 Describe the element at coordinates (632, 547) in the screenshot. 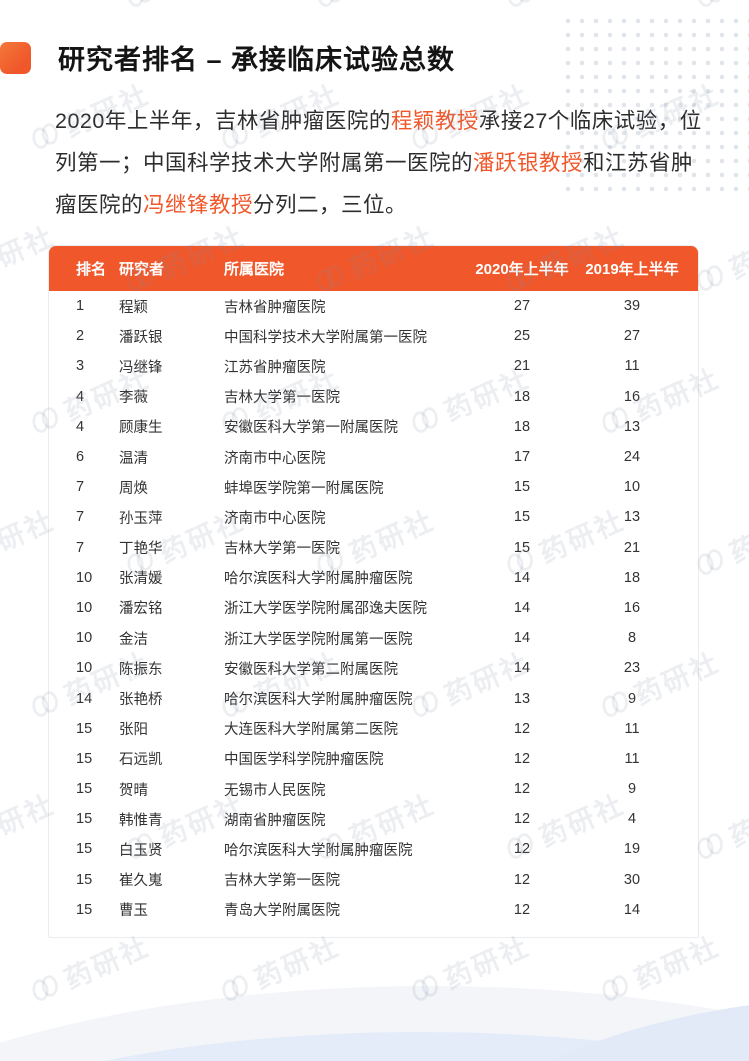

I see `count-2019-cell: 21` at that location.